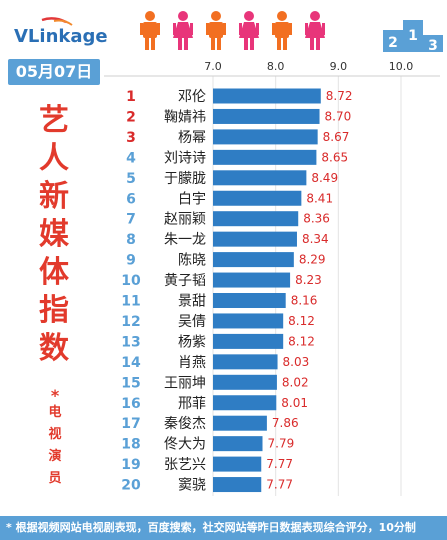  Describe the element at coordinates (192, 486) in the screenshot. I see `category-label: 窦骁` at that location.